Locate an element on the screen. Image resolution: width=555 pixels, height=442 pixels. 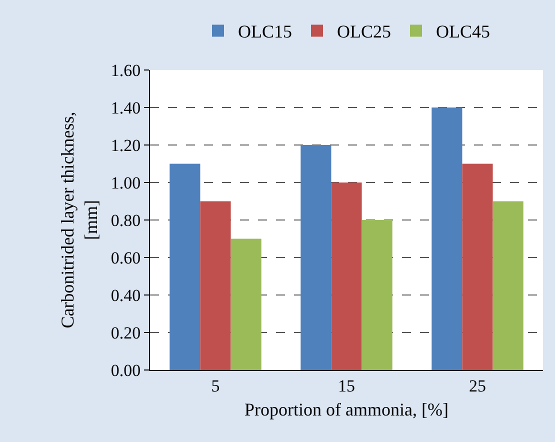
y-tick-label: 1.00 is located at coordinates (125, 182).